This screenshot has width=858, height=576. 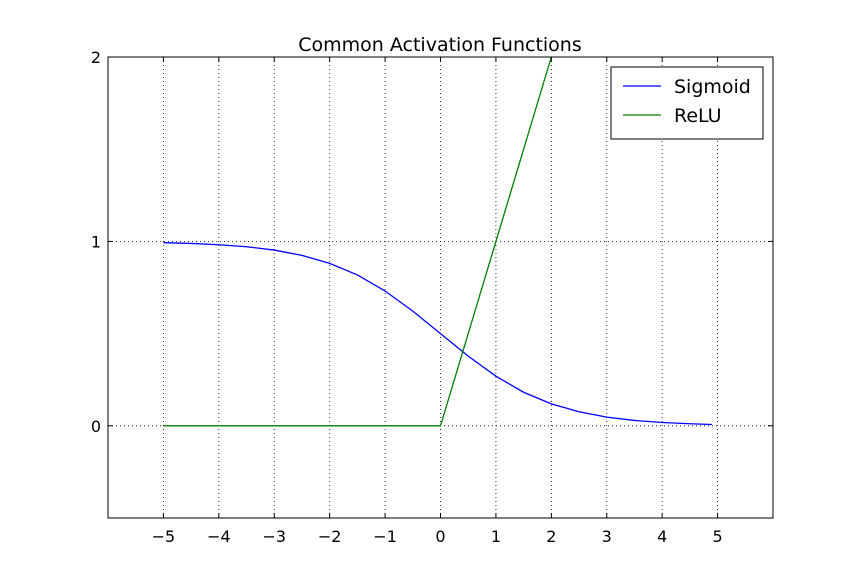 What do you see at coordinates (698, 116) in the screenshot?
I see `legend-label-relu: ReLU` at bounding box center [698, 116].